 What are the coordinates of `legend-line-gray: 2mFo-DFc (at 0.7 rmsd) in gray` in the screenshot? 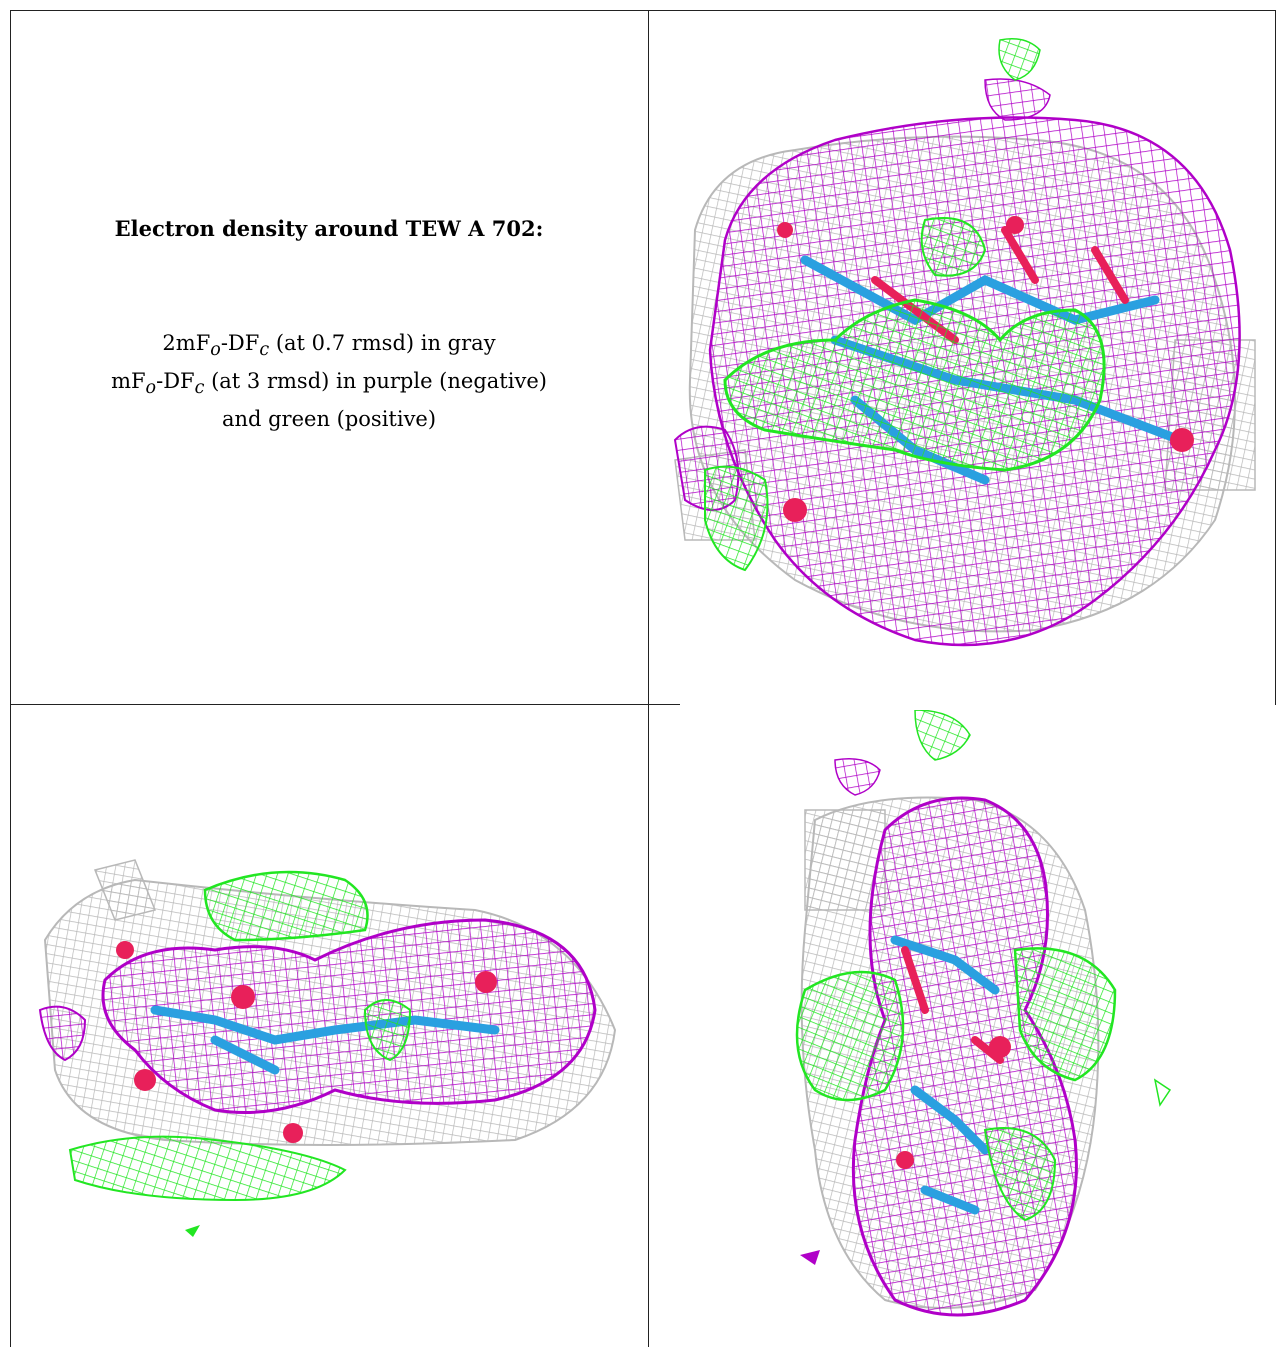 It's located at (329, 347).